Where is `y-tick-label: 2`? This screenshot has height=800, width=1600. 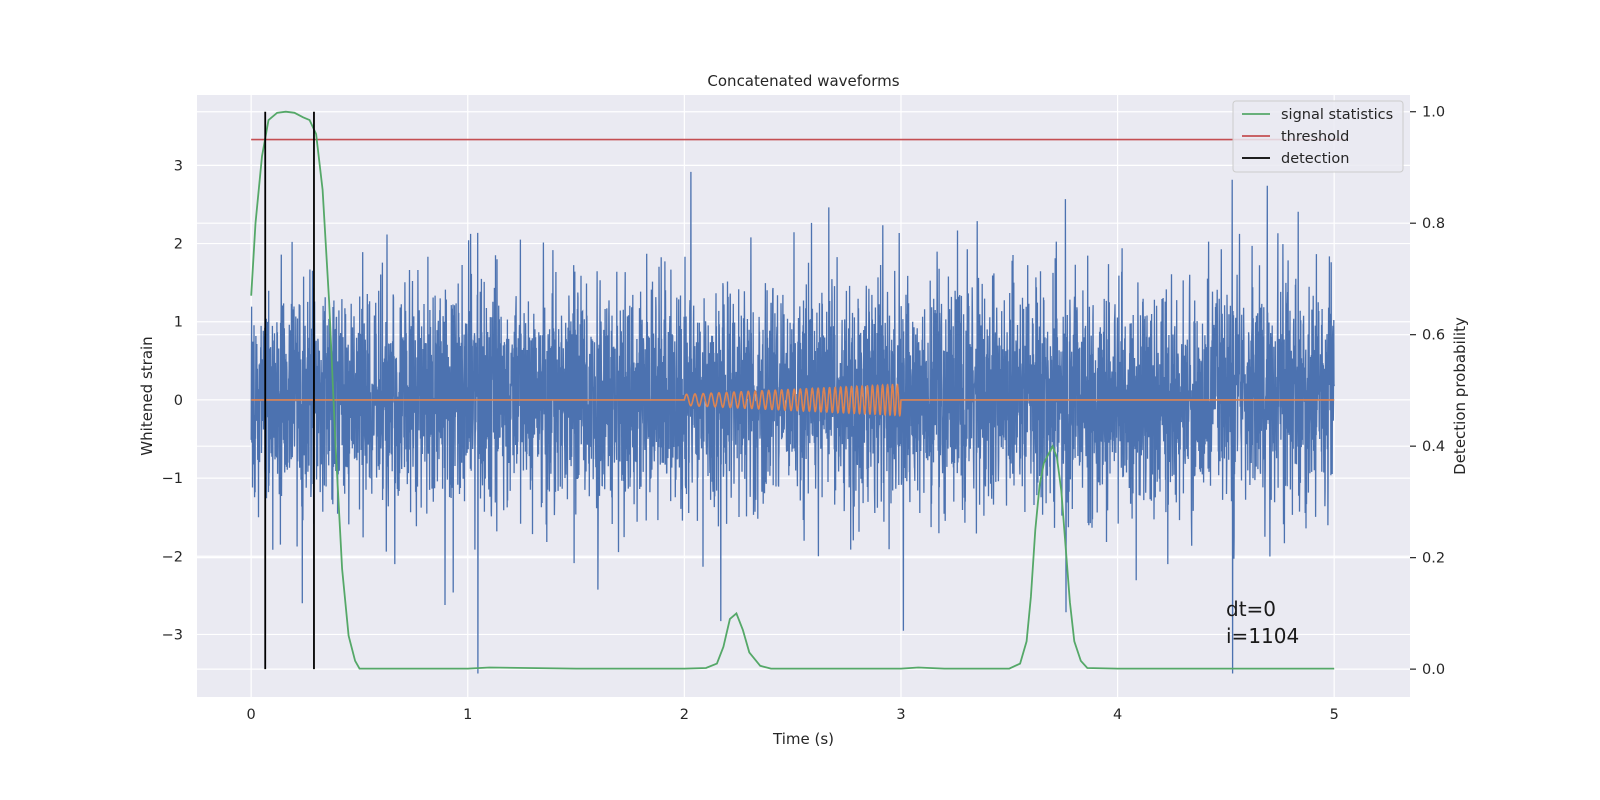 y-tick-label: 2 is located at coordinates (178, 245).